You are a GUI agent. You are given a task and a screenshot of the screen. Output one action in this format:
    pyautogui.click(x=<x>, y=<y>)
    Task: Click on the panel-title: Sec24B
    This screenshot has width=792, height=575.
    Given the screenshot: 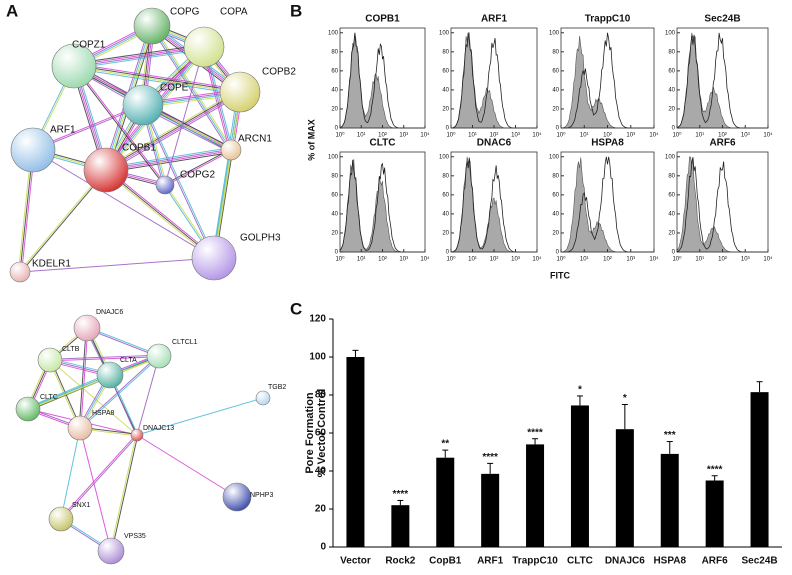 What is the action you would take?
    pyautogui.click(x=722, y=19)
    